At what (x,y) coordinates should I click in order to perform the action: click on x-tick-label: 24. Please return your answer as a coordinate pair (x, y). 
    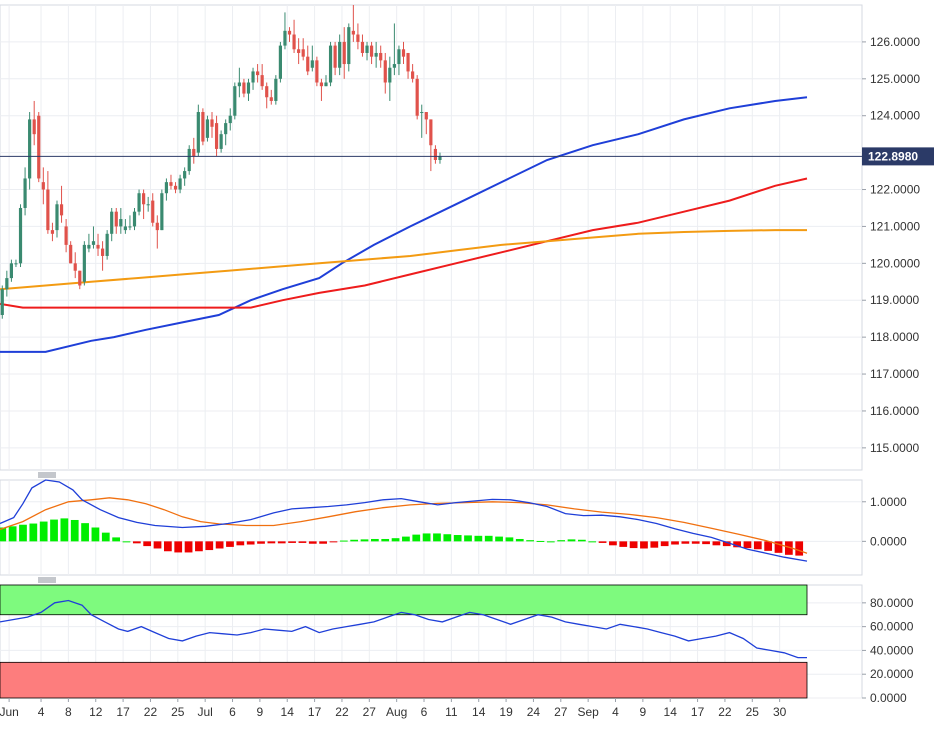
    Looking at the image, I should click on (534, 712).